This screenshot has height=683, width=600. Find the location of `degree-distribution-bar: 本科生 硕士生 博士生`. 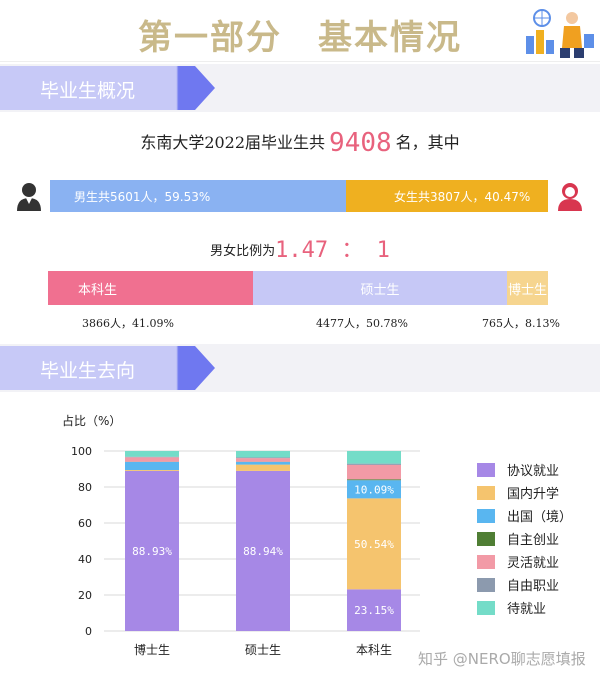

degree-distribution-bar: 本科生 硕士生 博士生 is located at coordinates (298, 288).